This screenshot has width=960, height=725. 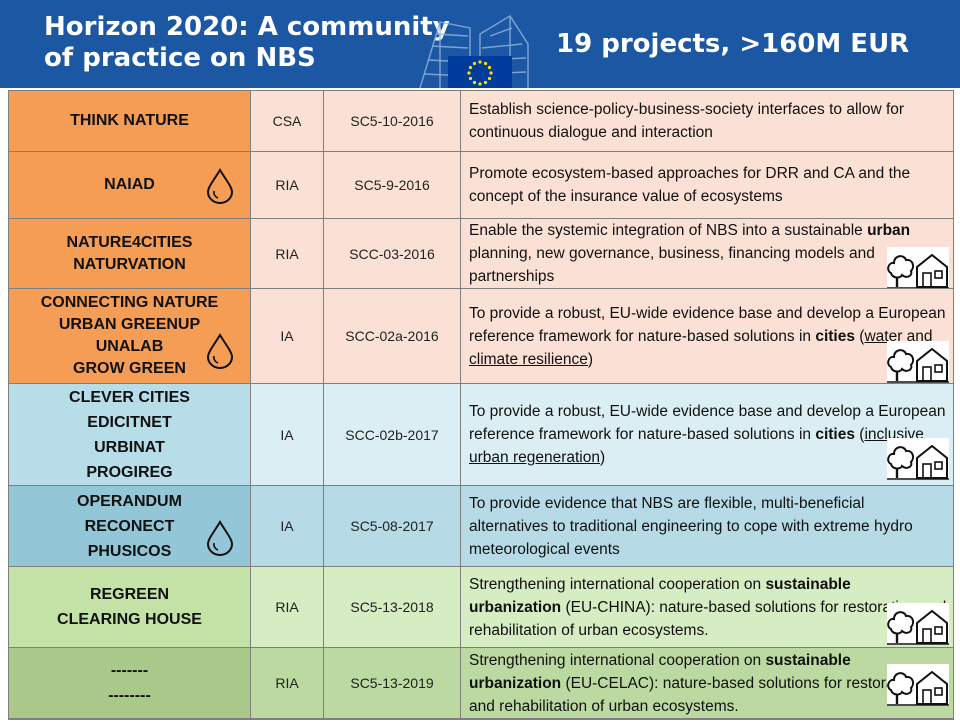 I want to click on title-line-1: Horizon 2020: A community, so click(x=247, y=27).